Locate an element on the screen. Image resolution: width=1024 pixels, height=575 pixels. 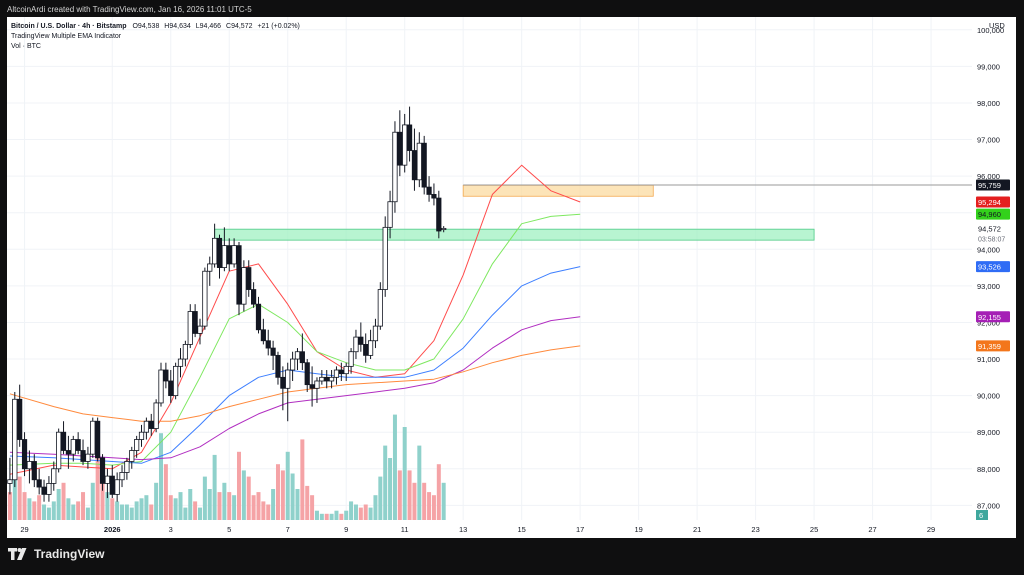
x-tick-label: 2026 is located at coordinates (112, 529).